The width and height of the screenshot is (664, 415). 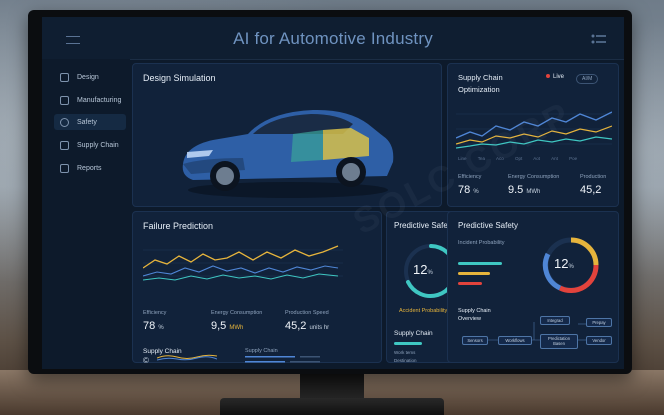 I want to click on sidebar-item-label: Design, so click(x=88, y=77).